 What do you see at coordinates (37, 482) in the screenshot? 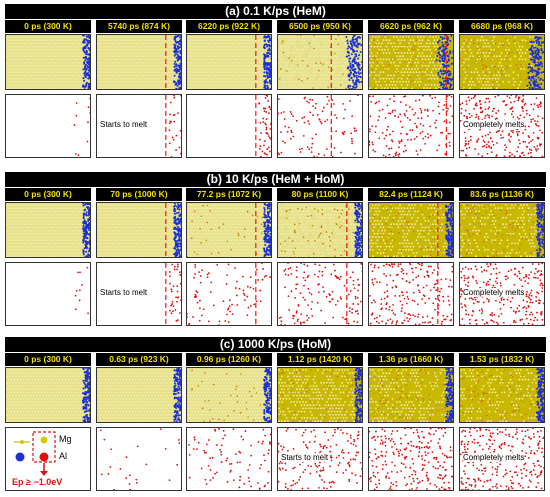
I see `legend-ep-label: Ep ≥ −1.0eV` at bounding box center [37, 482].